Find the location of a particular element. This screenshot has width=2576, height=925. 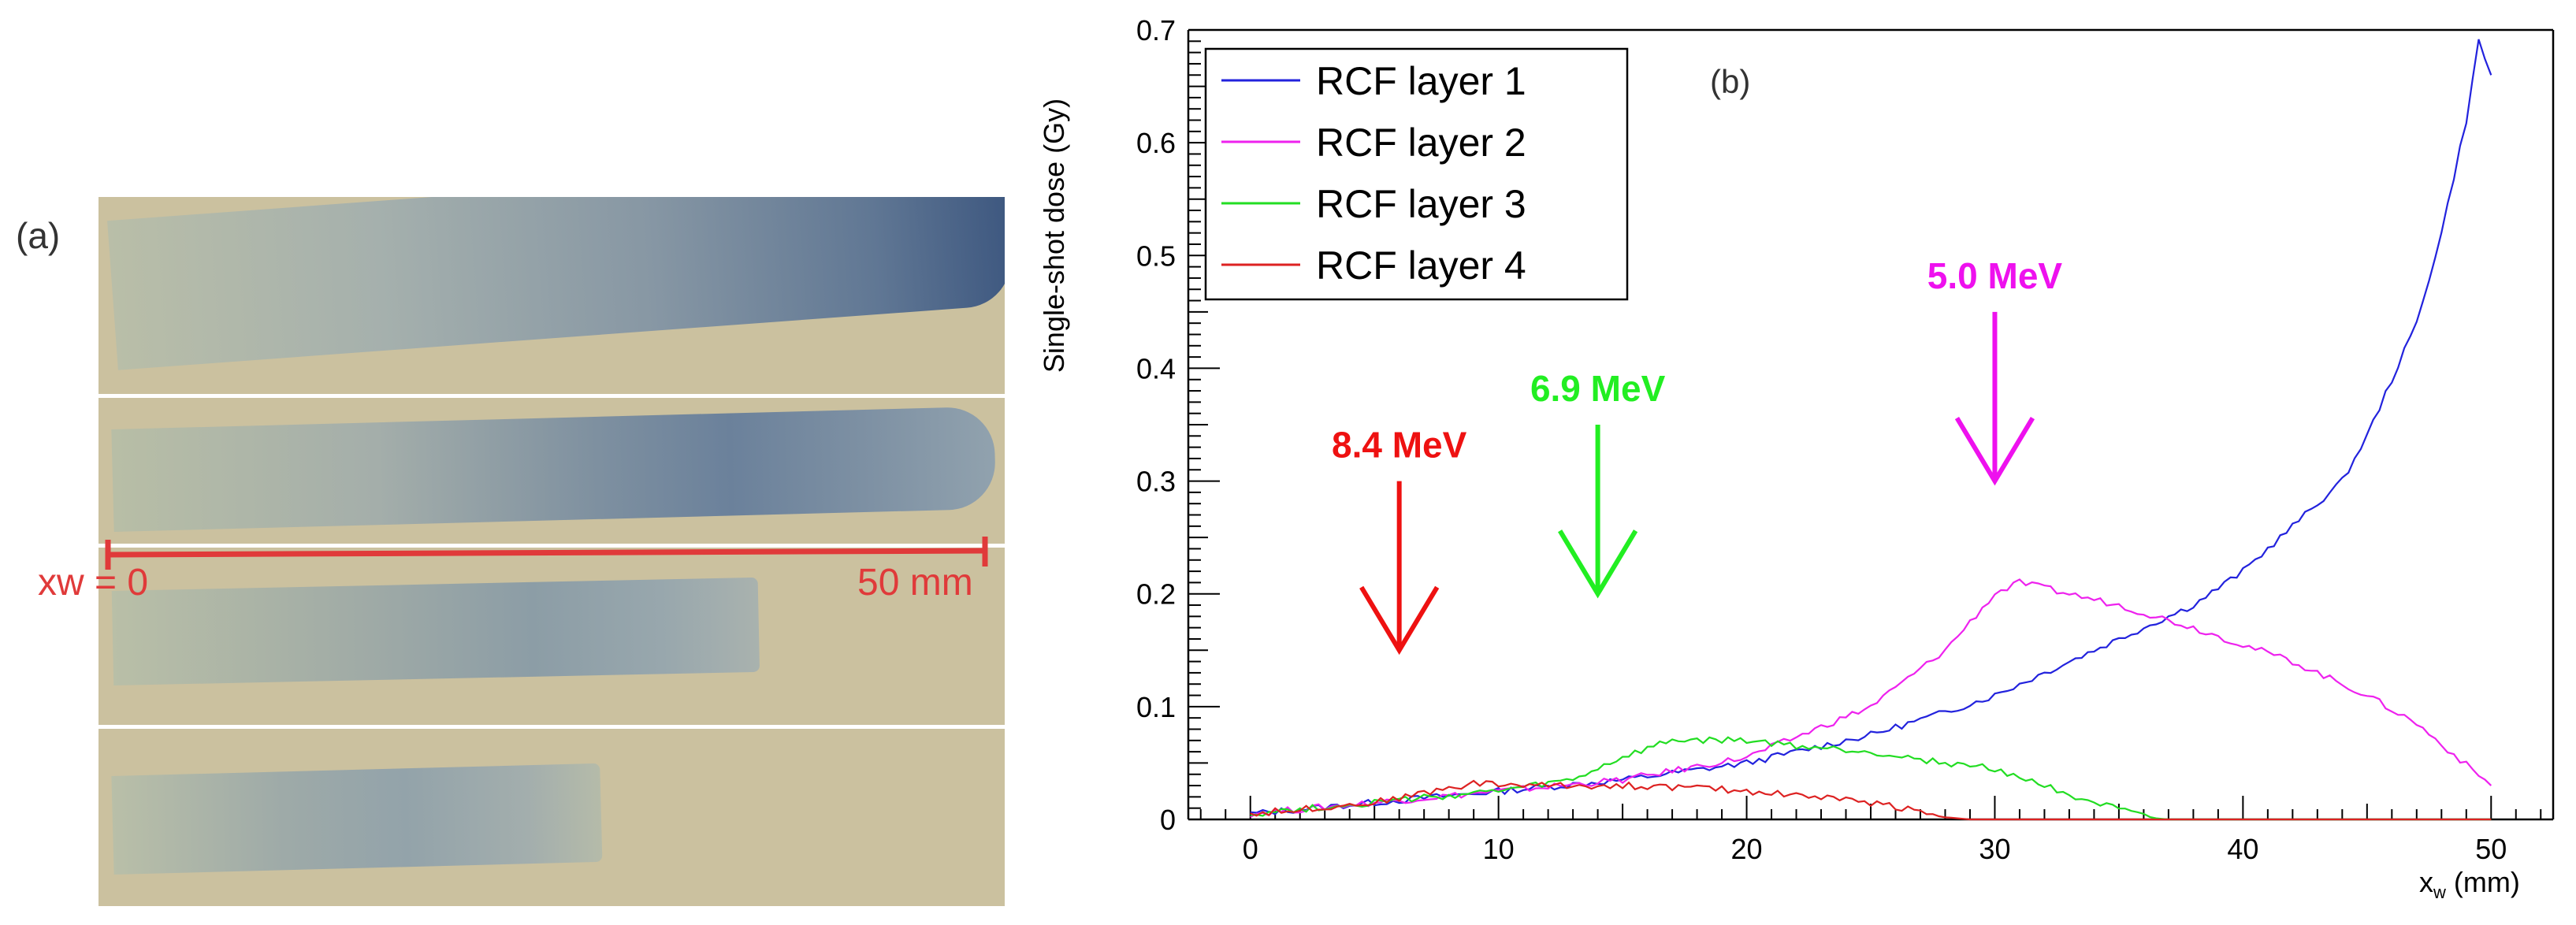

ruler-end-label: 50 mm is located at coordinates (915, 583).